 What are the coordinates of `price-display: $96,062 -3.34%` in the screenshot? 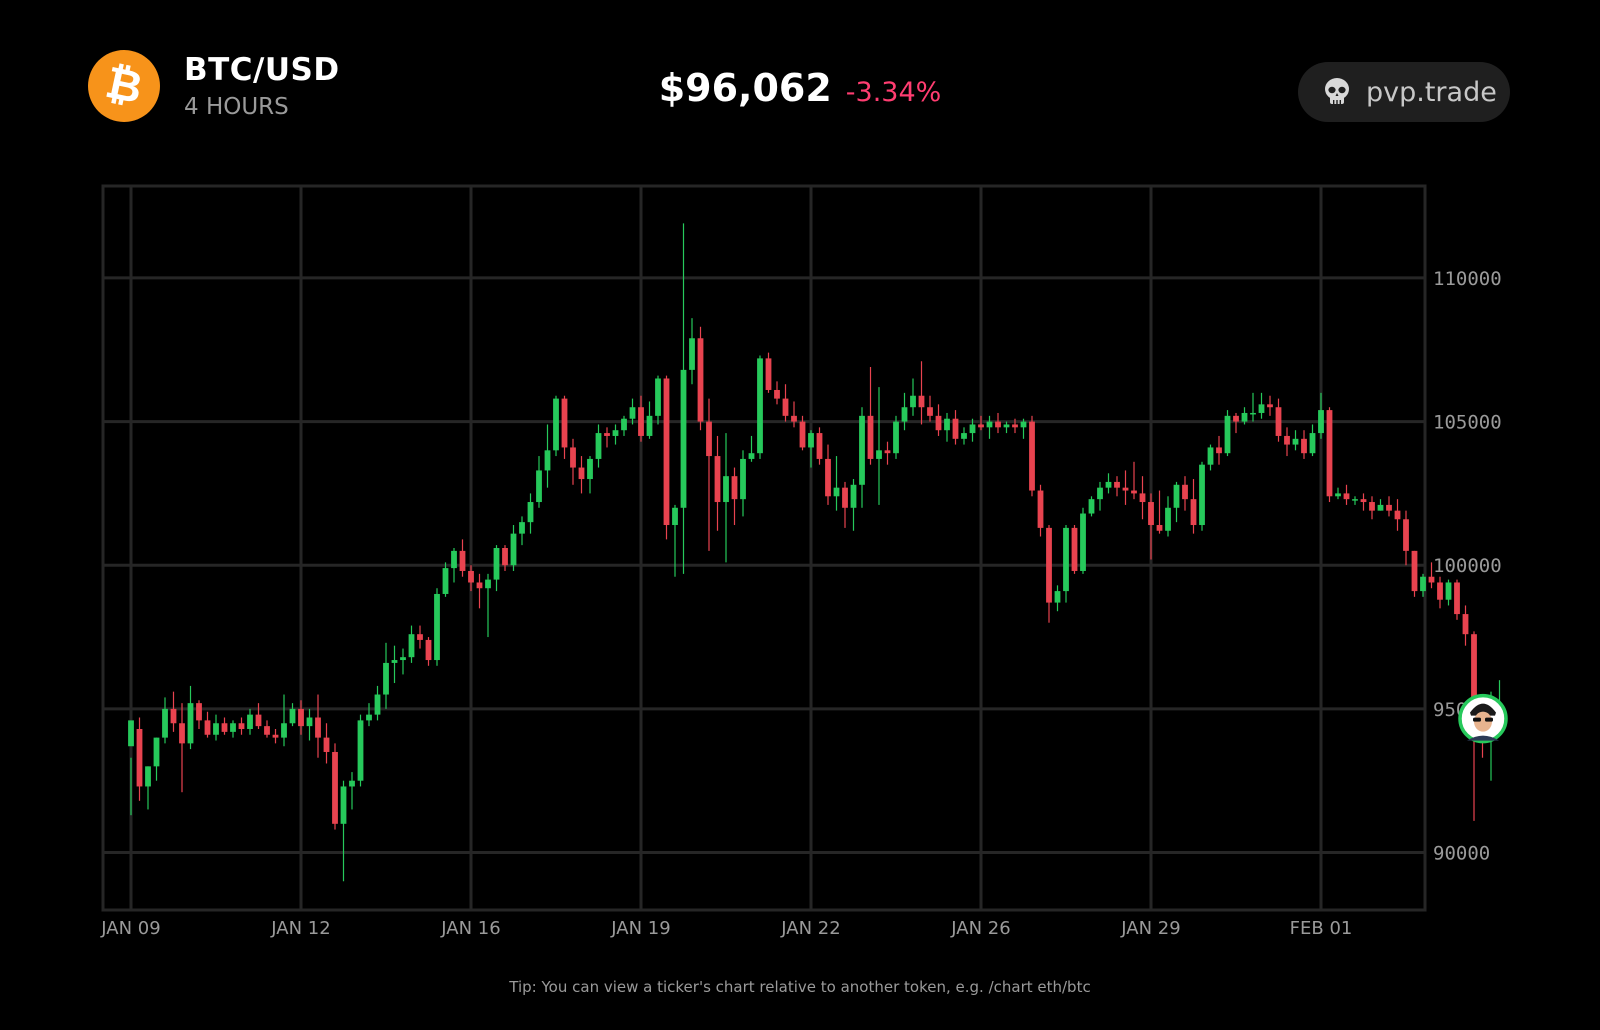 It's located at (800, 88).